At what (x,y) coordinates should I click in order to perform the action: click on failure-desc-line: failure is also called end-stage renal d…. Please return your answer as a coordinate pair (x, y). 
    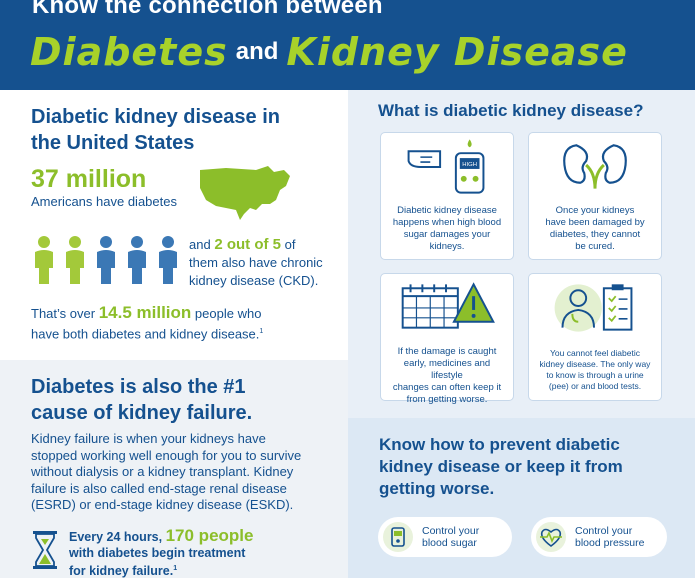
    Looking at the image, I should click on (159, 488).